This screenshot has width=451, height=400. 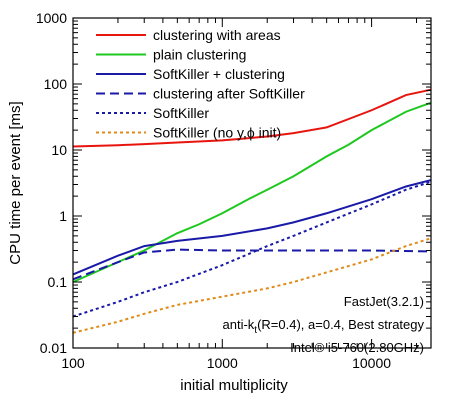 I want to click on y-tick-label: 10, so click(x=59, y=150).